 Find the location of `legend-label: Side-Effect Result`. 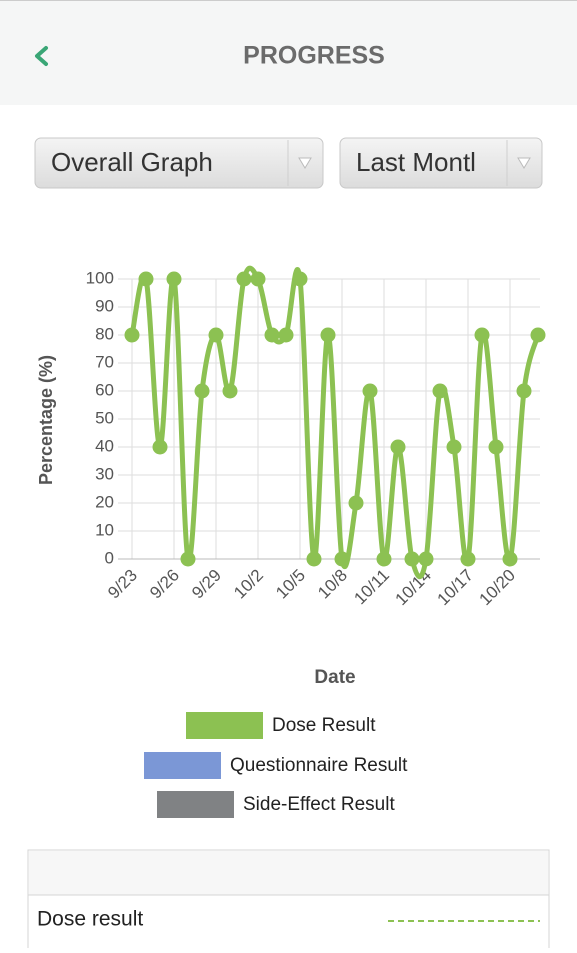

legend-label: Side-Effect Result is located at coordinates (319, 804).